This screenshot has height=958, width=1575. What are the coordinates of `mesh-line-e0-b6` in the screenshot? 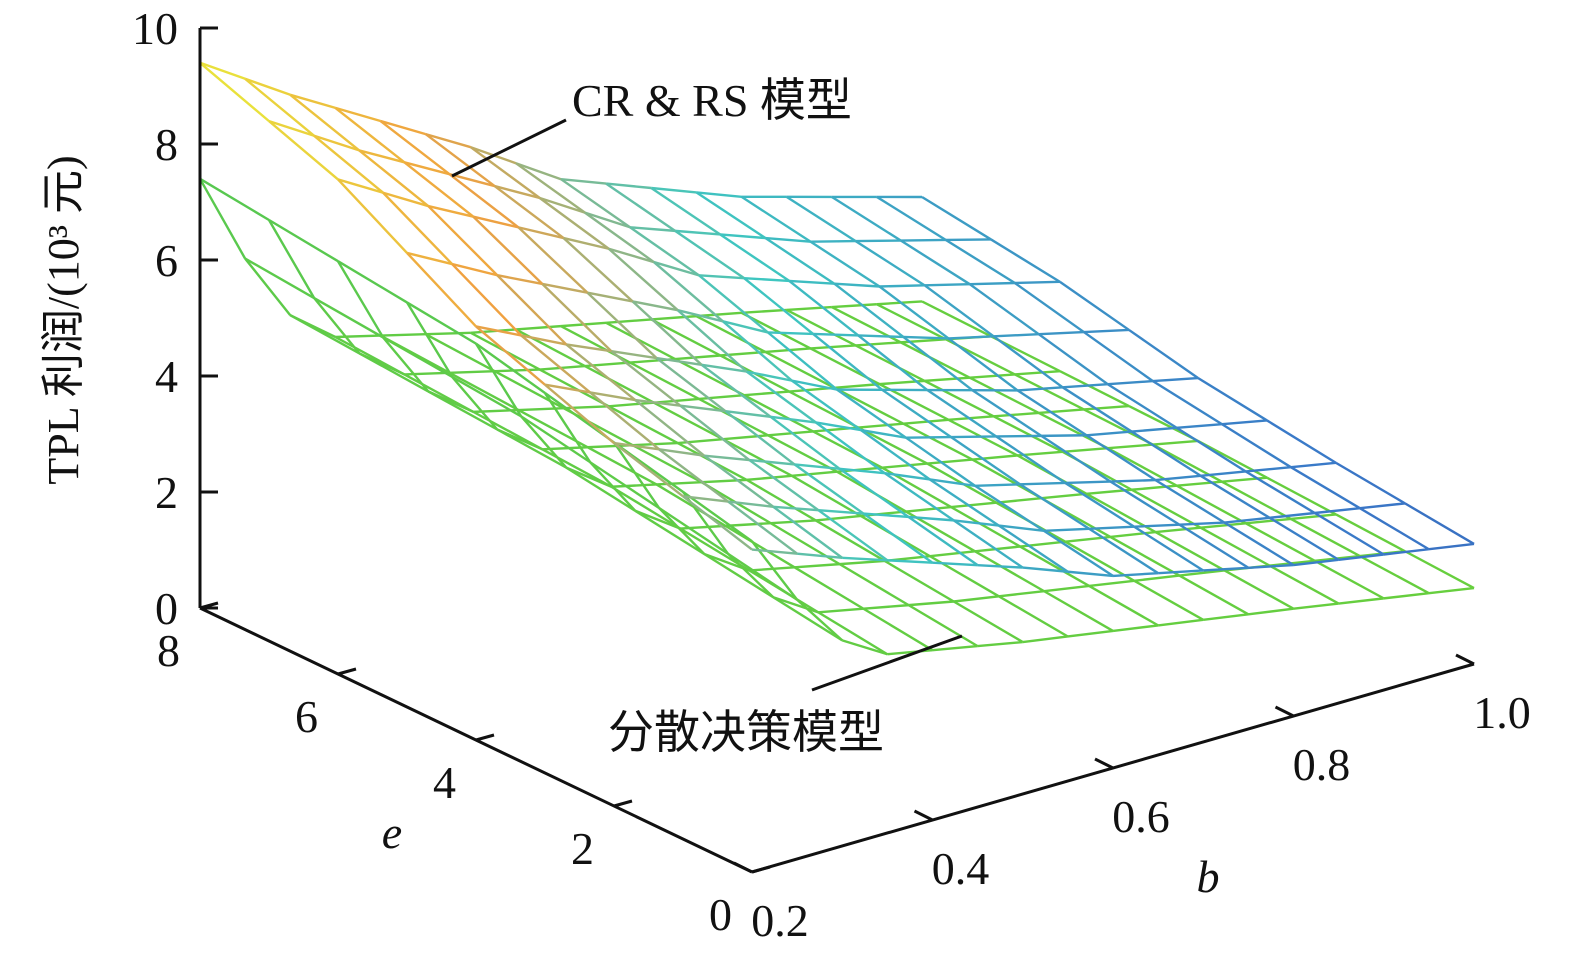 It's located at (1045, 639).